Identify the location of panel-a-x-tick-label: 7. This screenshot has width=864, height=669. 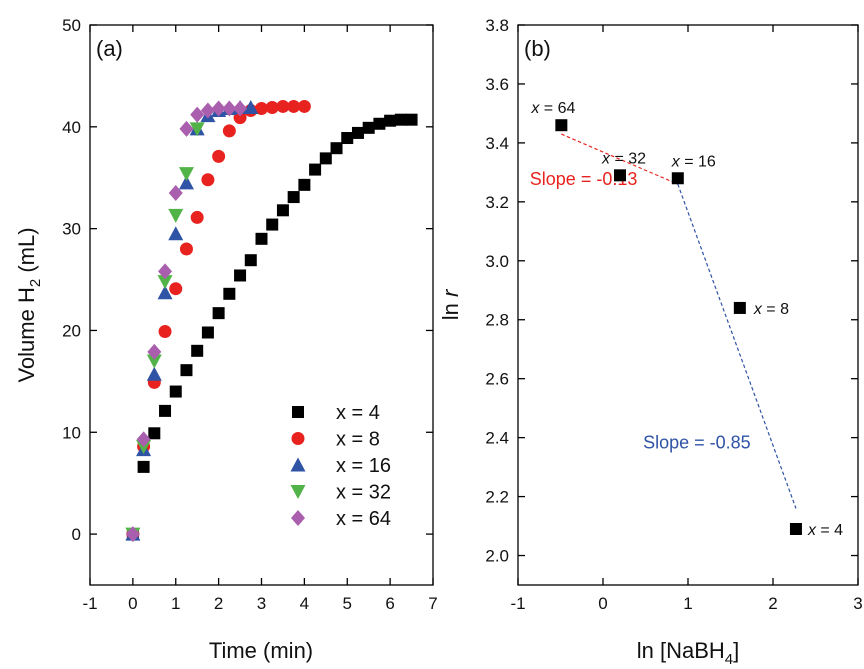
(432, 603).